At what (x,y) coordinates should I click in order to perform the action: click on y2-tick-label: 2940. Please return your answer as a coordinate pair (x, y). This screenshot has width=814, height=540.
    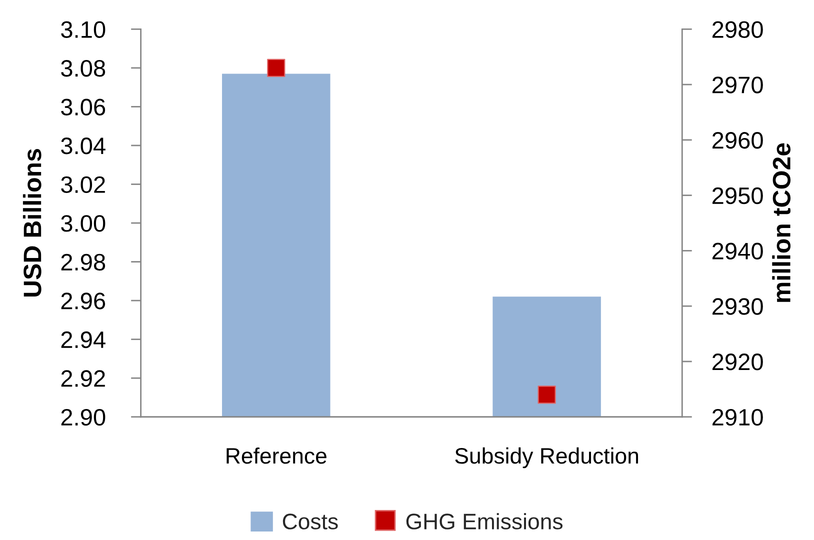
    Looking at the image, I should click on (737, 251).